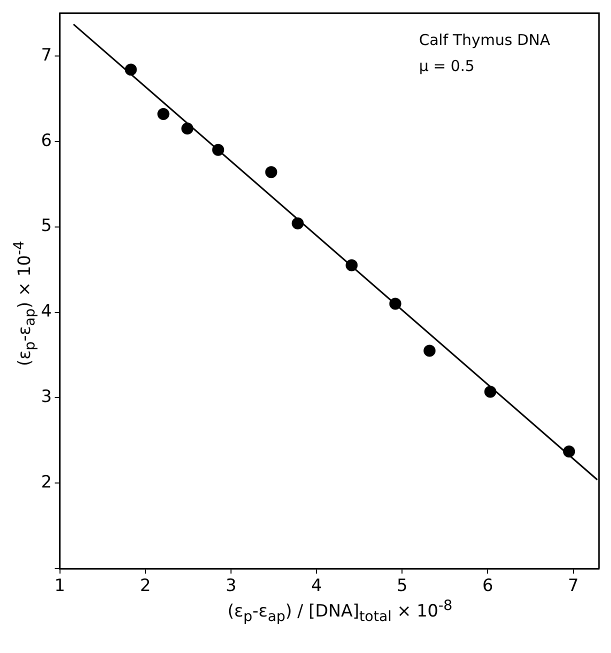 The height and width of the screenshot is (653, 611). What do you see at coordinates (488, 586) in the screenshot?
I see `x-tick-label: 6` at bounding box center [488, 586].